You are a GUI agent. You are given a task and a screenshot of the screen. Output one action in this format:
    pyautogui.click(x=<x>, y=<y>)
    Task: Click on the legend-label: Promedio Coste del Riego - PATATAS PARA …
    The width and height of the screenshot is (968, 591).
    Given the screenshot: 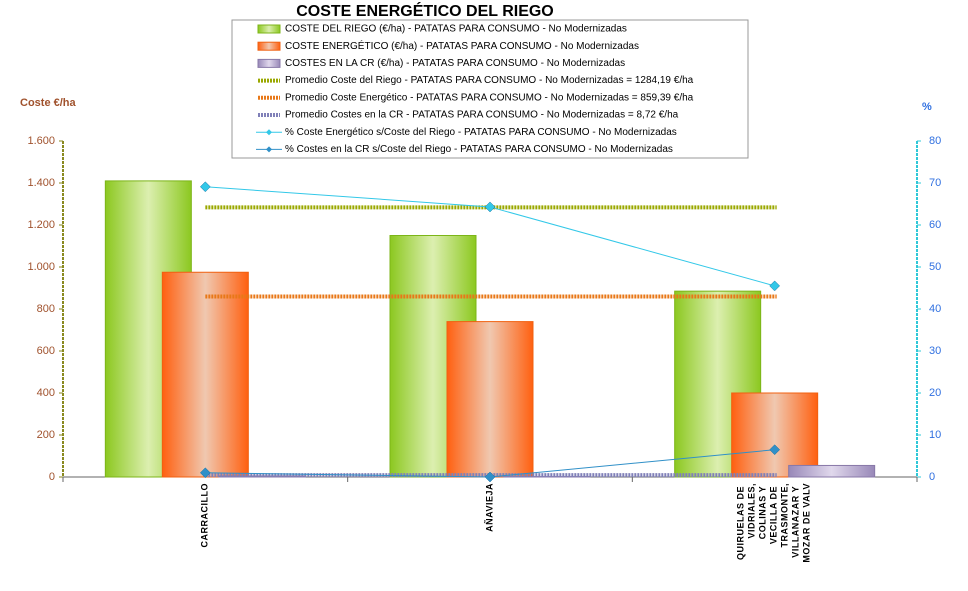 What is the action you would take?
    pyautogui.click(x=489, y=80)
    